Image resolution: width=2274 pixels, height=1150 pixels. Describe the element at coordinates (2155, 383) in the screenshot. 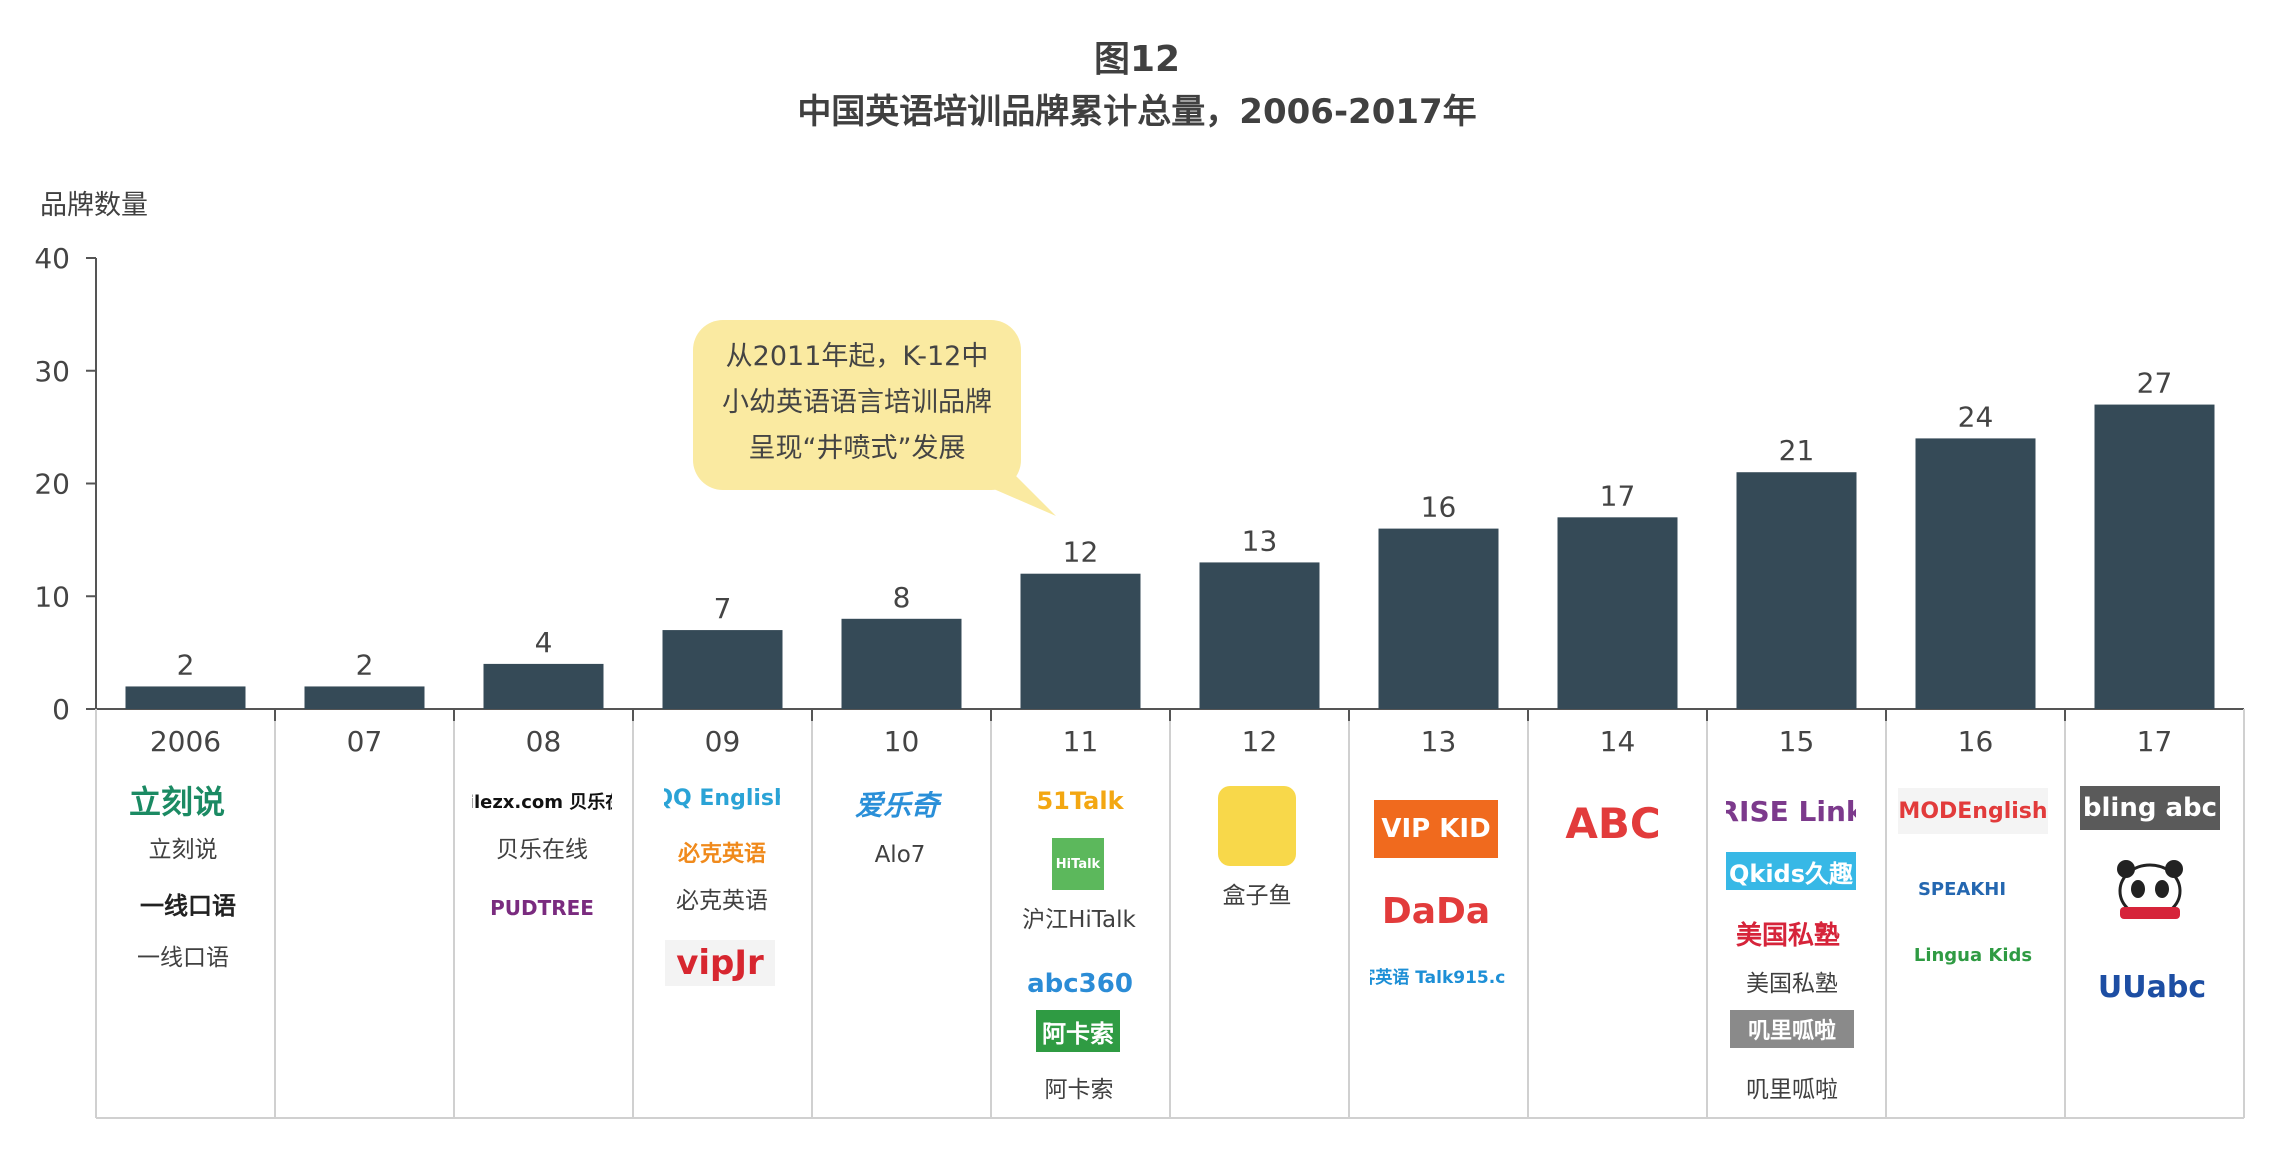

I see `data-label-17: 27` at that location.